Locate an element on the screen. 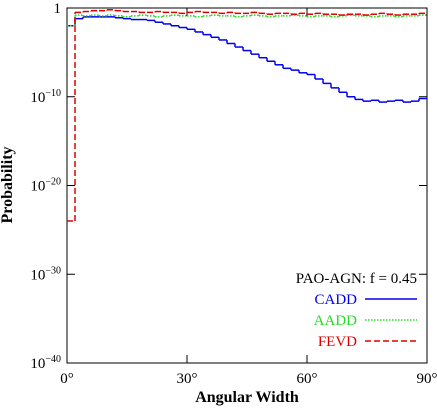 Image resolution: width=437 pixels, height=410 pixels. x-tick-label: 0° is located at coordinates (67, 379).